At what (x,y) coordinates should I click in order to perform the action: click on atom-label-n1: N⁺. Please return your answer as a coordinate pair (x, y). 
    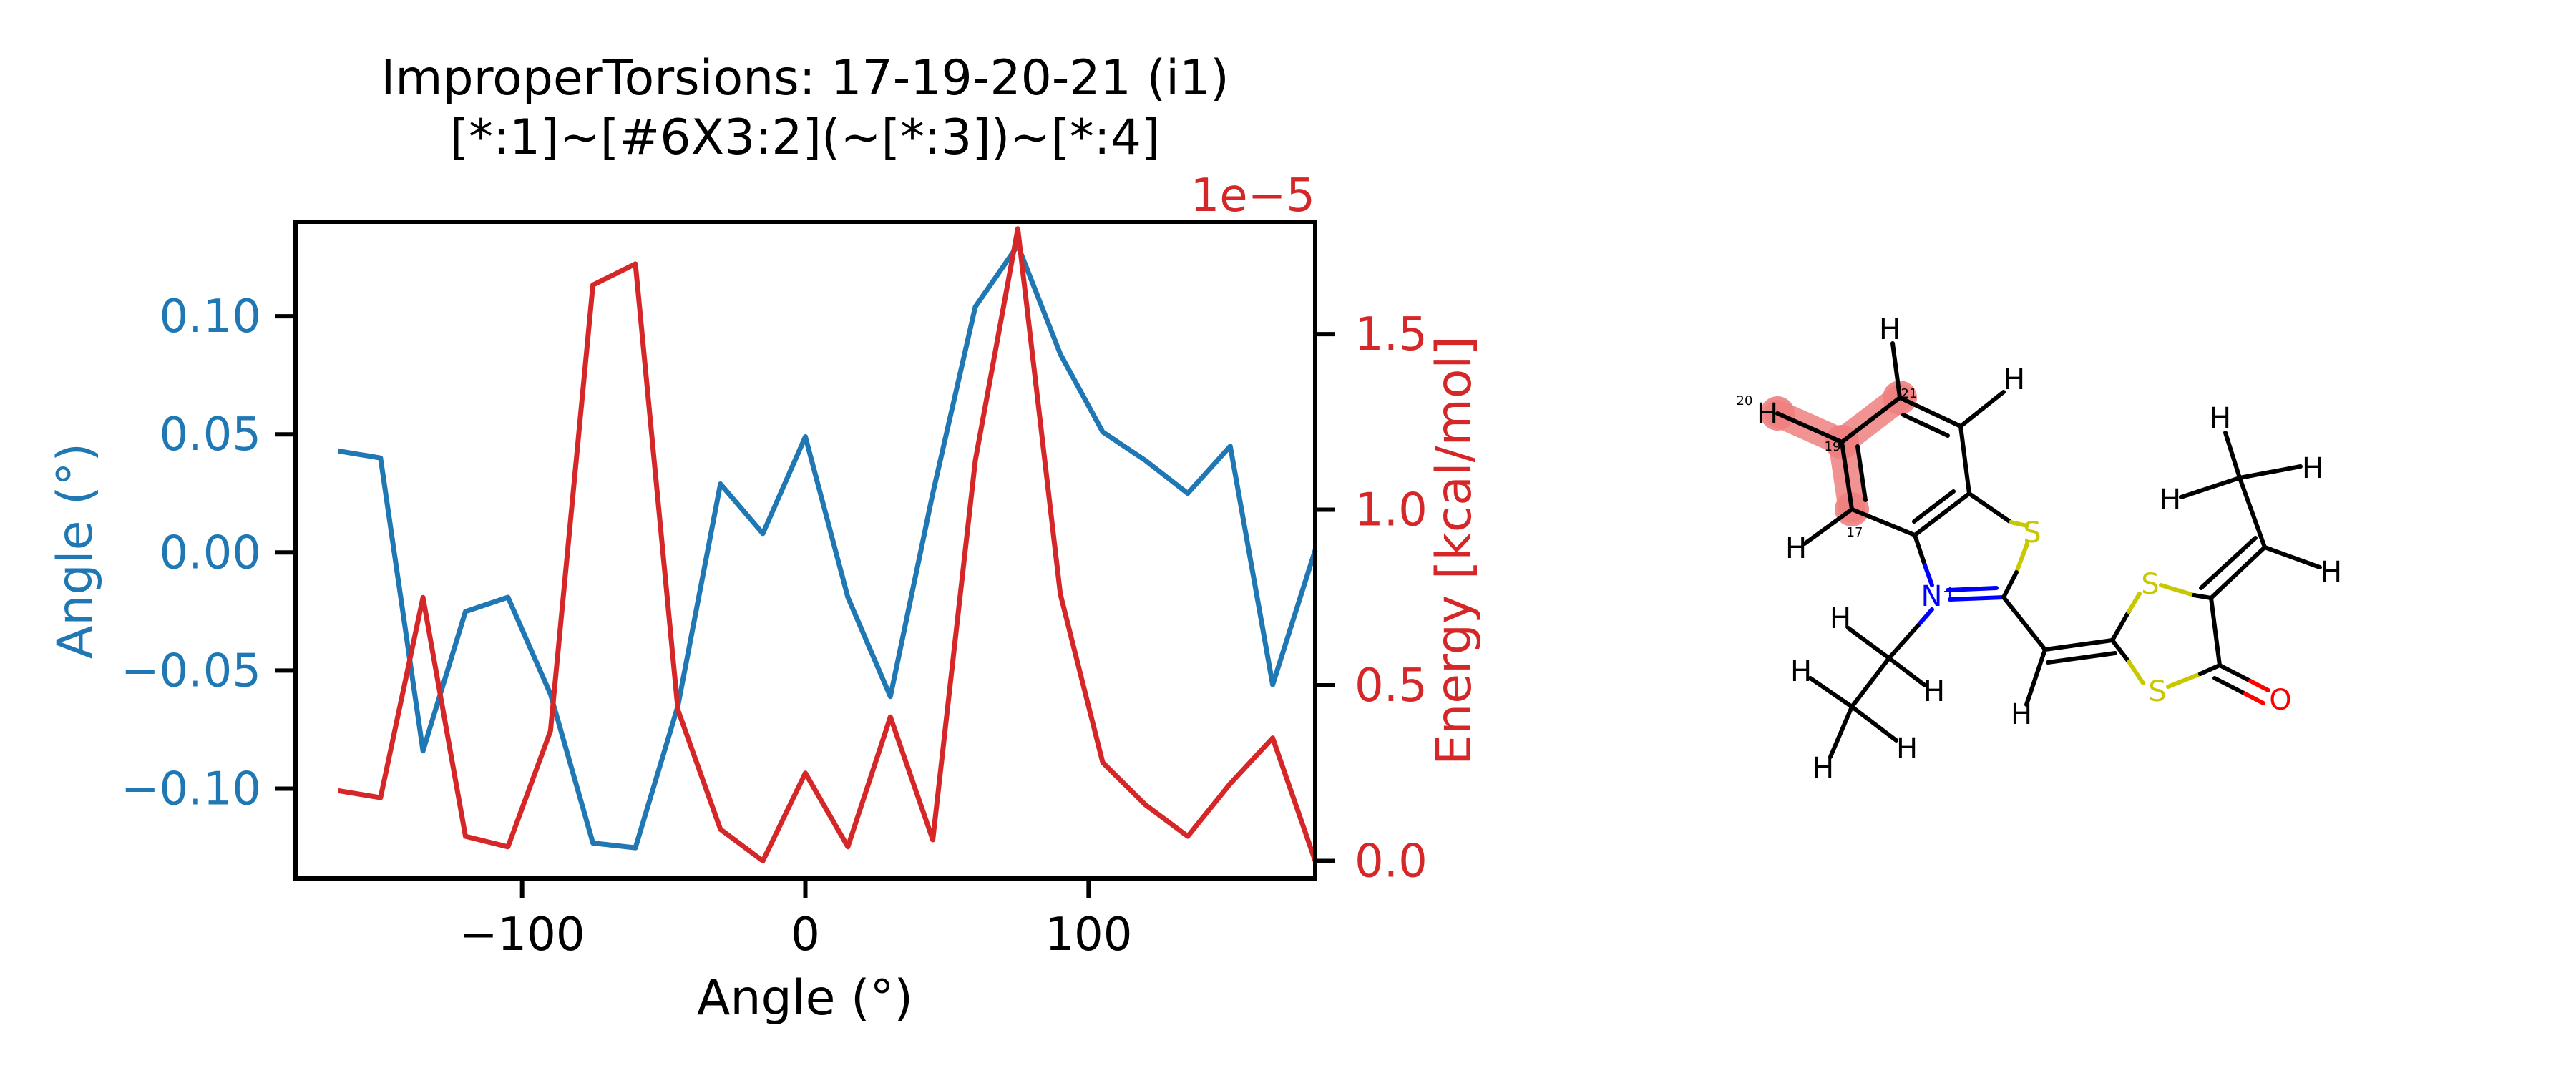
    Looking at the image, I should click on (1939, 596).